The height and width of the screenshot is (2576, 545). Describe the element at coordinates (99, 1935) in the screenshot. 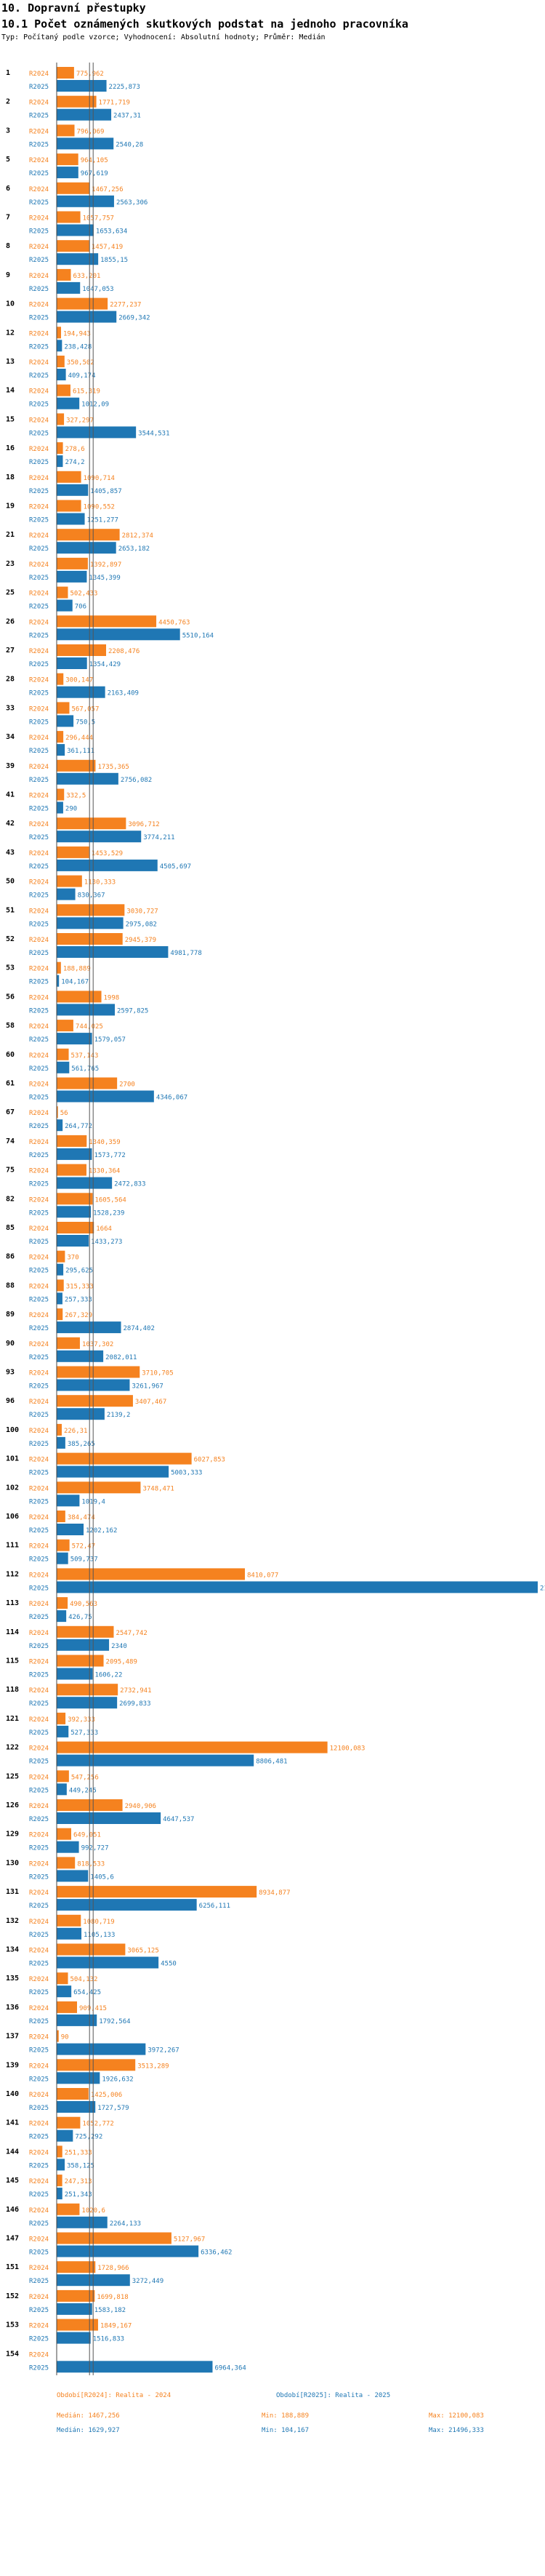

I see `value-label-2025: 1105,133` at that location.